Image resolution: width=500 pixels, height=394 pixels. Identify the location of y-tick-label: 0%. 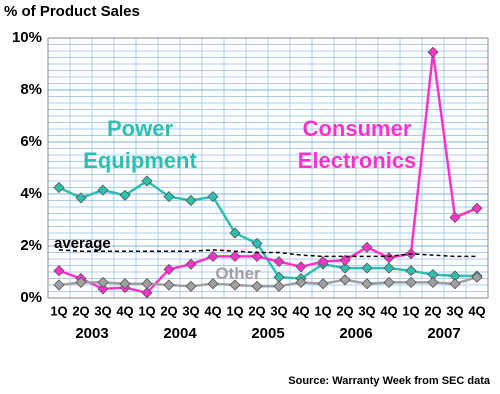
(31, 297).